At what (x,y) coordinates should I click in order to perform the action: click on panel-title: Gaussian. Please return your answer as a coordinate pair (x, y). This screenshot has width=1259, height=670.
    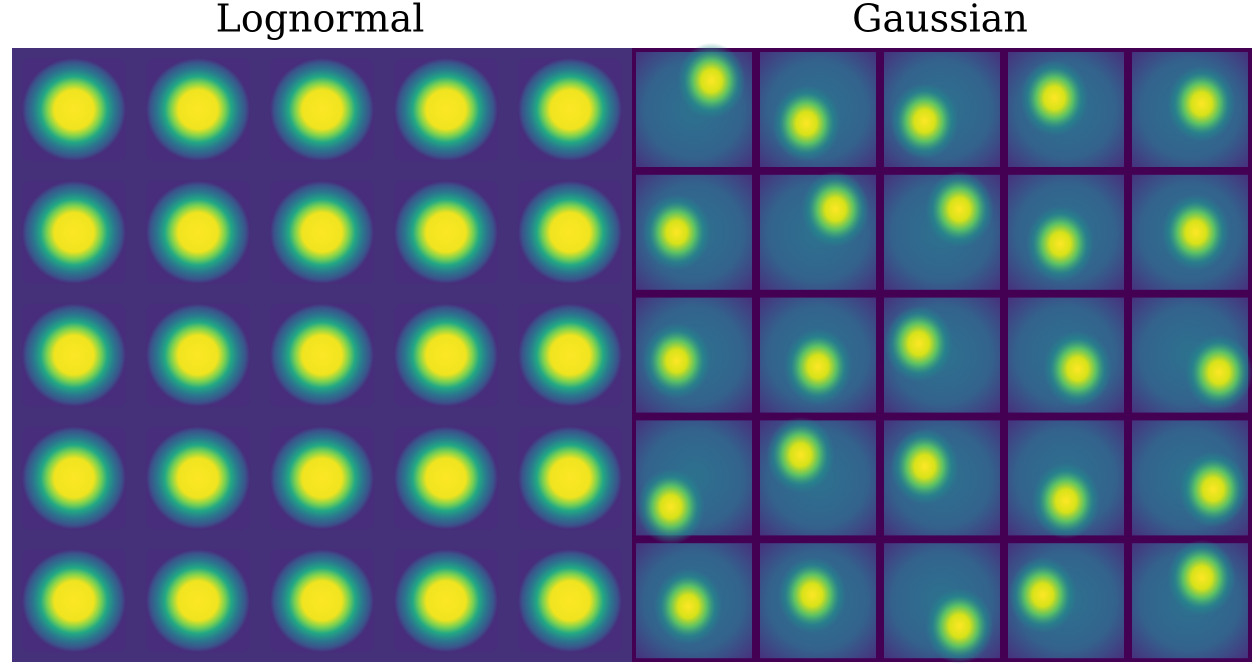
    Looking at the image, I should click on (940, 20).